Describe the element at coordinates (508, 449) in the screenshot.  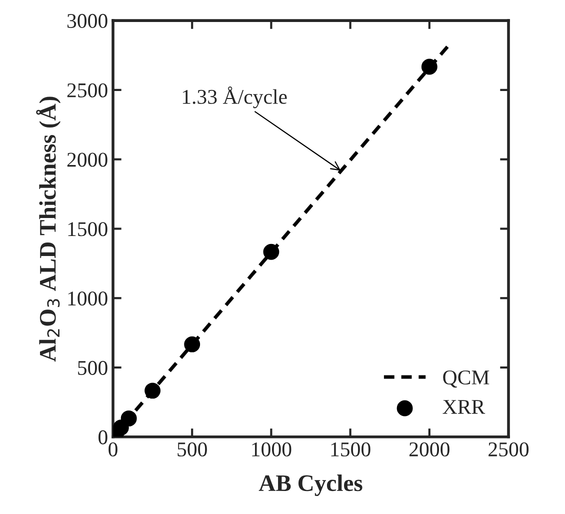
I see `x-tick-label: 2500` at that location.